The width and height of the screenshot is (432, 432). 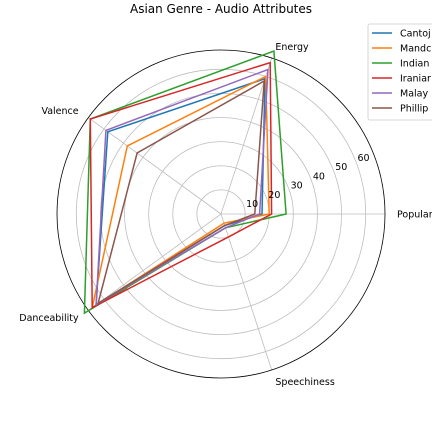 What do you see at coordinates (304, 382) in the screenshot?
I see `axis-label: Speechiness` at bounding box center [304, 382].